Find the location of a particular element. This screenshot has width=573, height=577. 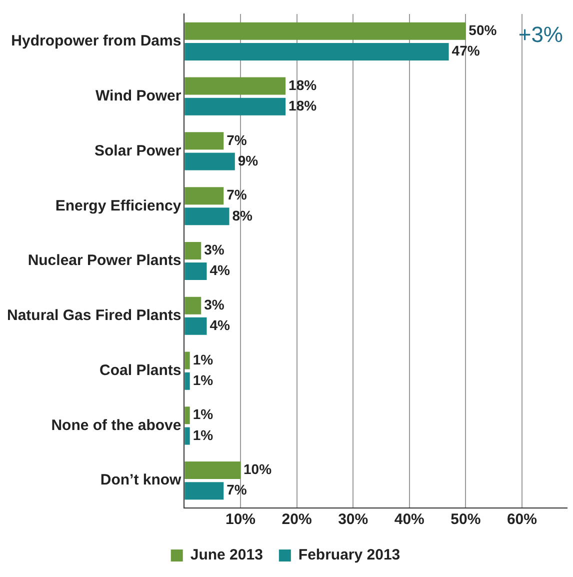

y-tick-label: Coal Plants is located at coordinates (141, 370).